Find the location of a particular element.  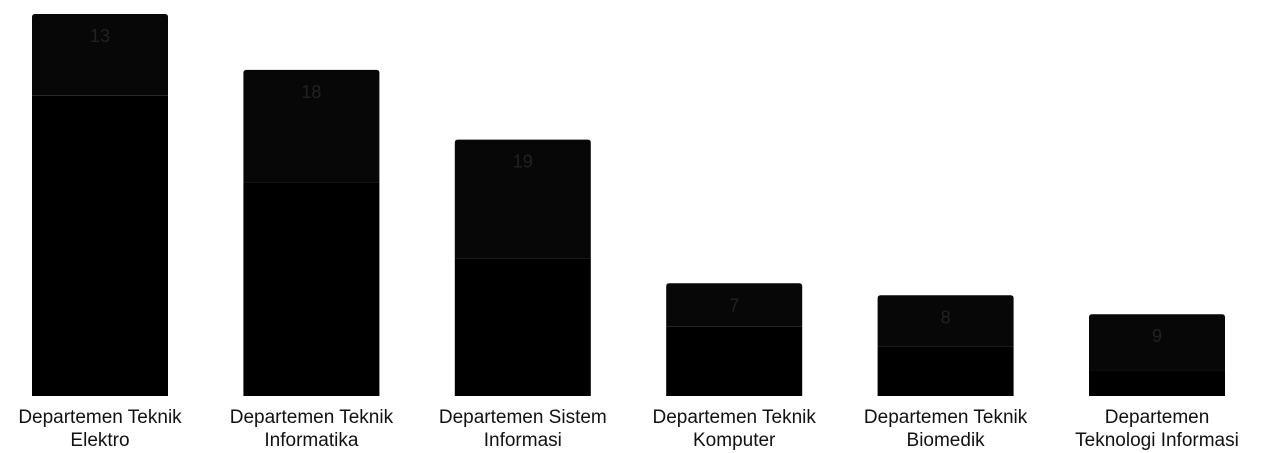

bar-value-label-4: 7 is located at coordinates (734, 305).